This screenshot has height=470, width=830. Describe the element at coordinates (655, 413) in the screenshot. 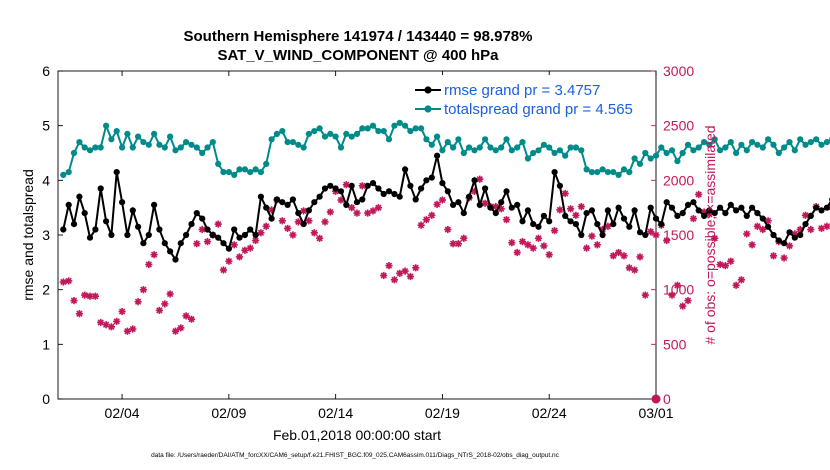

I see `x-tick-label: 03/01` at that location.